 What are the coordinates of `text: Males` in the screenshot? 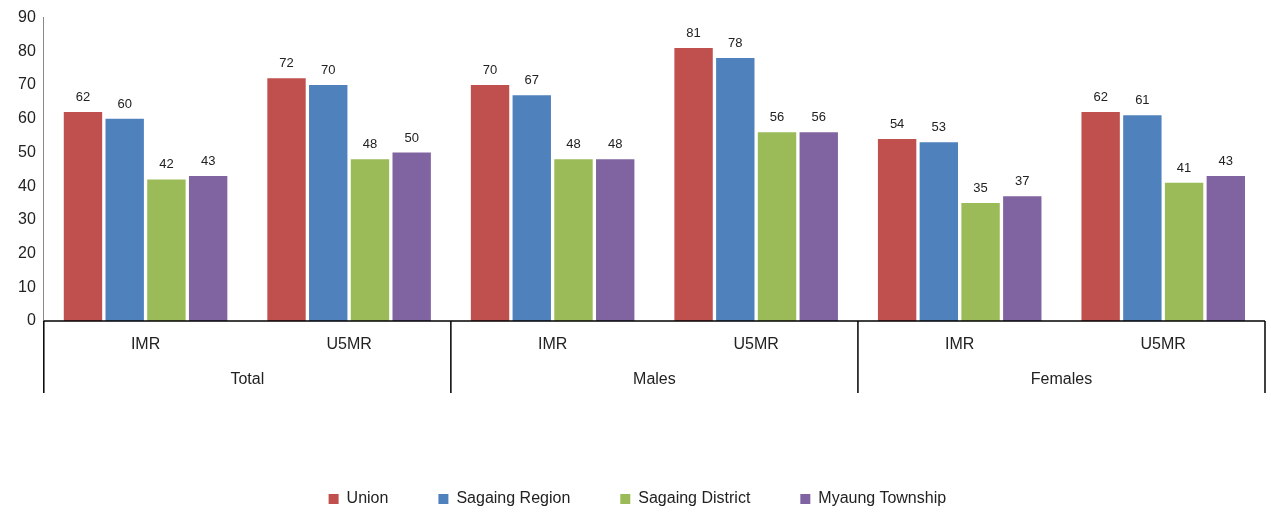 It's located at (654, 379).